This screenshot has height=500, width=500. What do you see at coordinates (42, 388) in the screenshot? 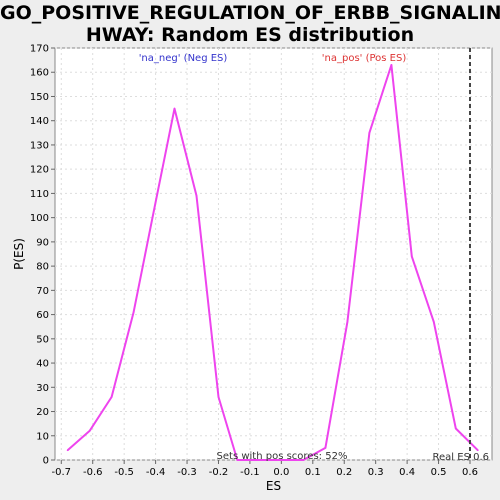
I see `y-tick-label: 30` at bounding box center [42, 388].